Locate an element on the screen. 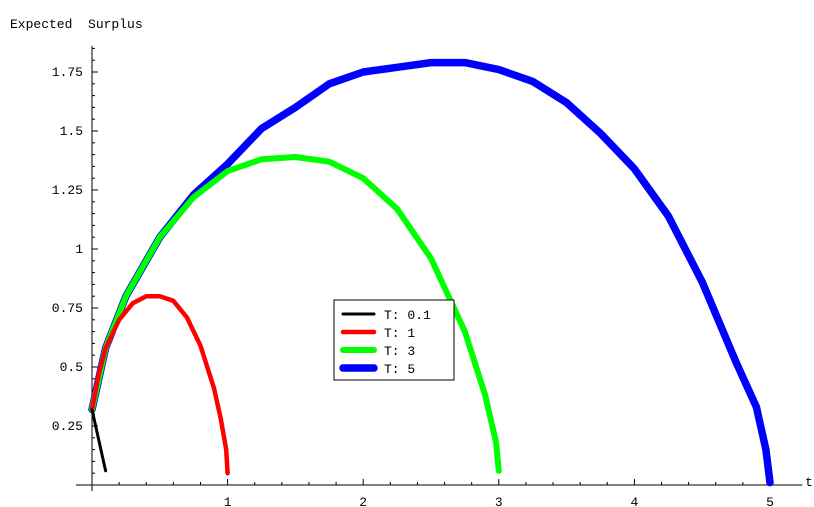 The image size is (814, 507). y-tick-label: 1.25 is located at coordinates (67, 190).